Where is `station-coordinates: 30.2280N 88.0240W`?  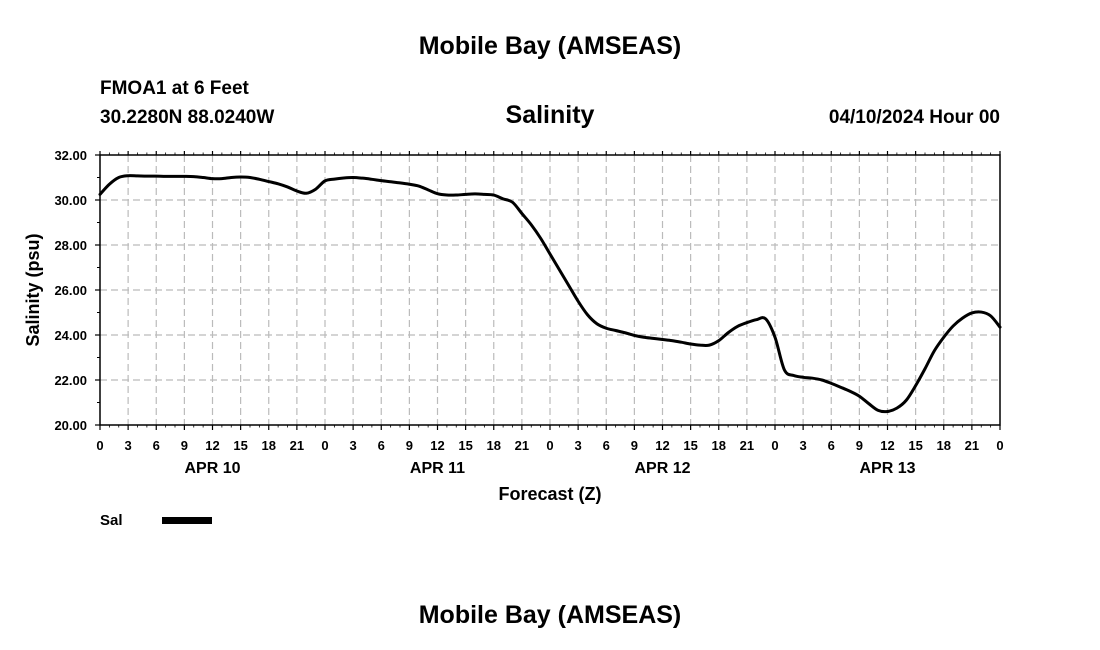 station-coordinates: 30.2280N 88.0240W is located at coordinates (187, 117).